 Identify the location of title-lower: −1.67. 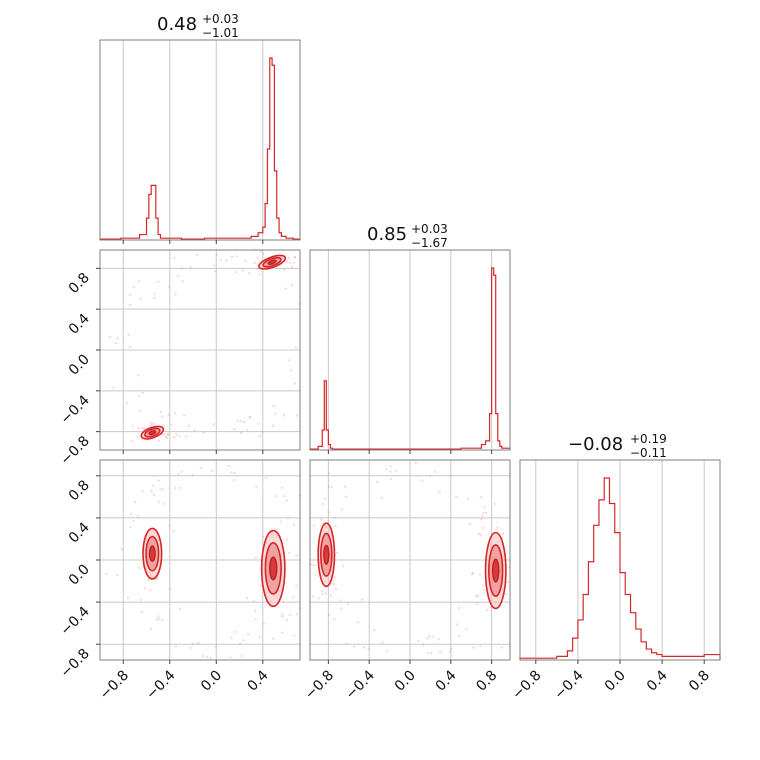
(429, 243).